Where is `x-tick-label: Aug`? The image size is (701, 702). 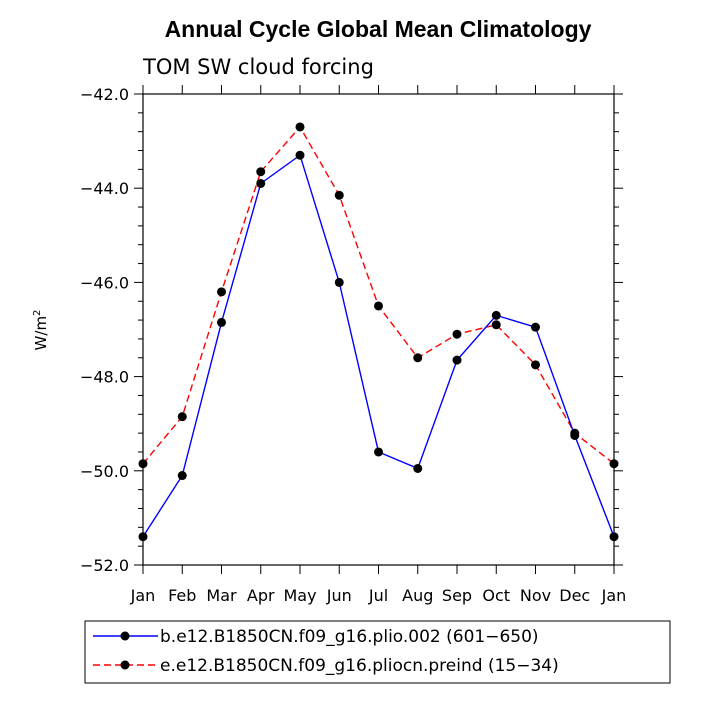 x-tick-label: Aug is located at coordinates (417, 595).